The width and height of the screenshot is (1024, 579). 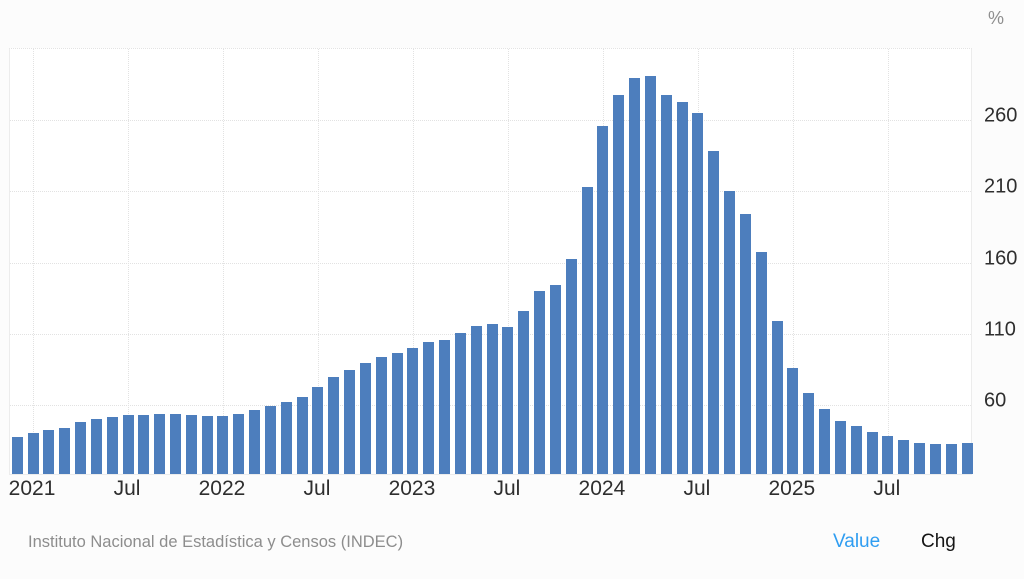 What do you see at coordinates (995, 400) in the screenshot?
I see `y-tick-label: 60` at bounding box center [995, 400].